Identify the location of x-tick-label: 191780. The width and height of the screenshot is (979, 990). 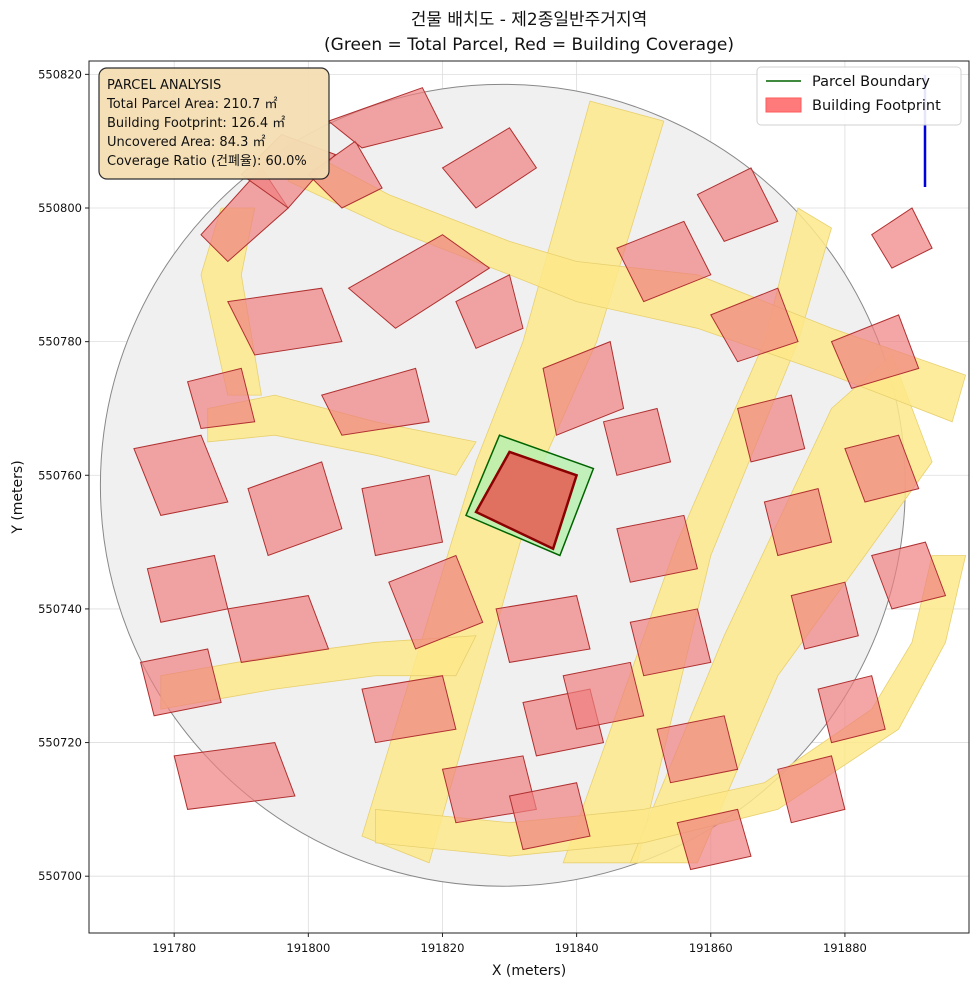
(174, 948).